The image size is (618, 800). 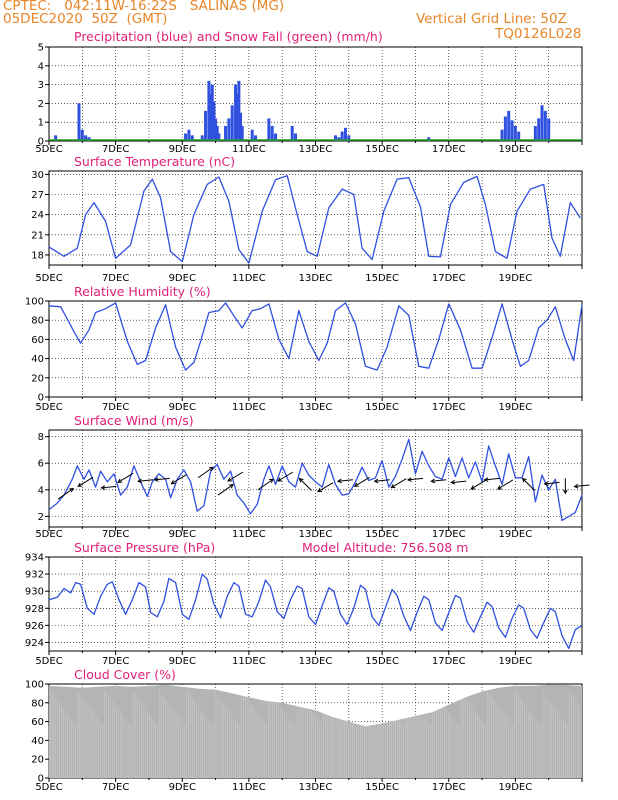 I want to click on panel-title: Surface Pressure (hPa), so click(x=144, y=547).